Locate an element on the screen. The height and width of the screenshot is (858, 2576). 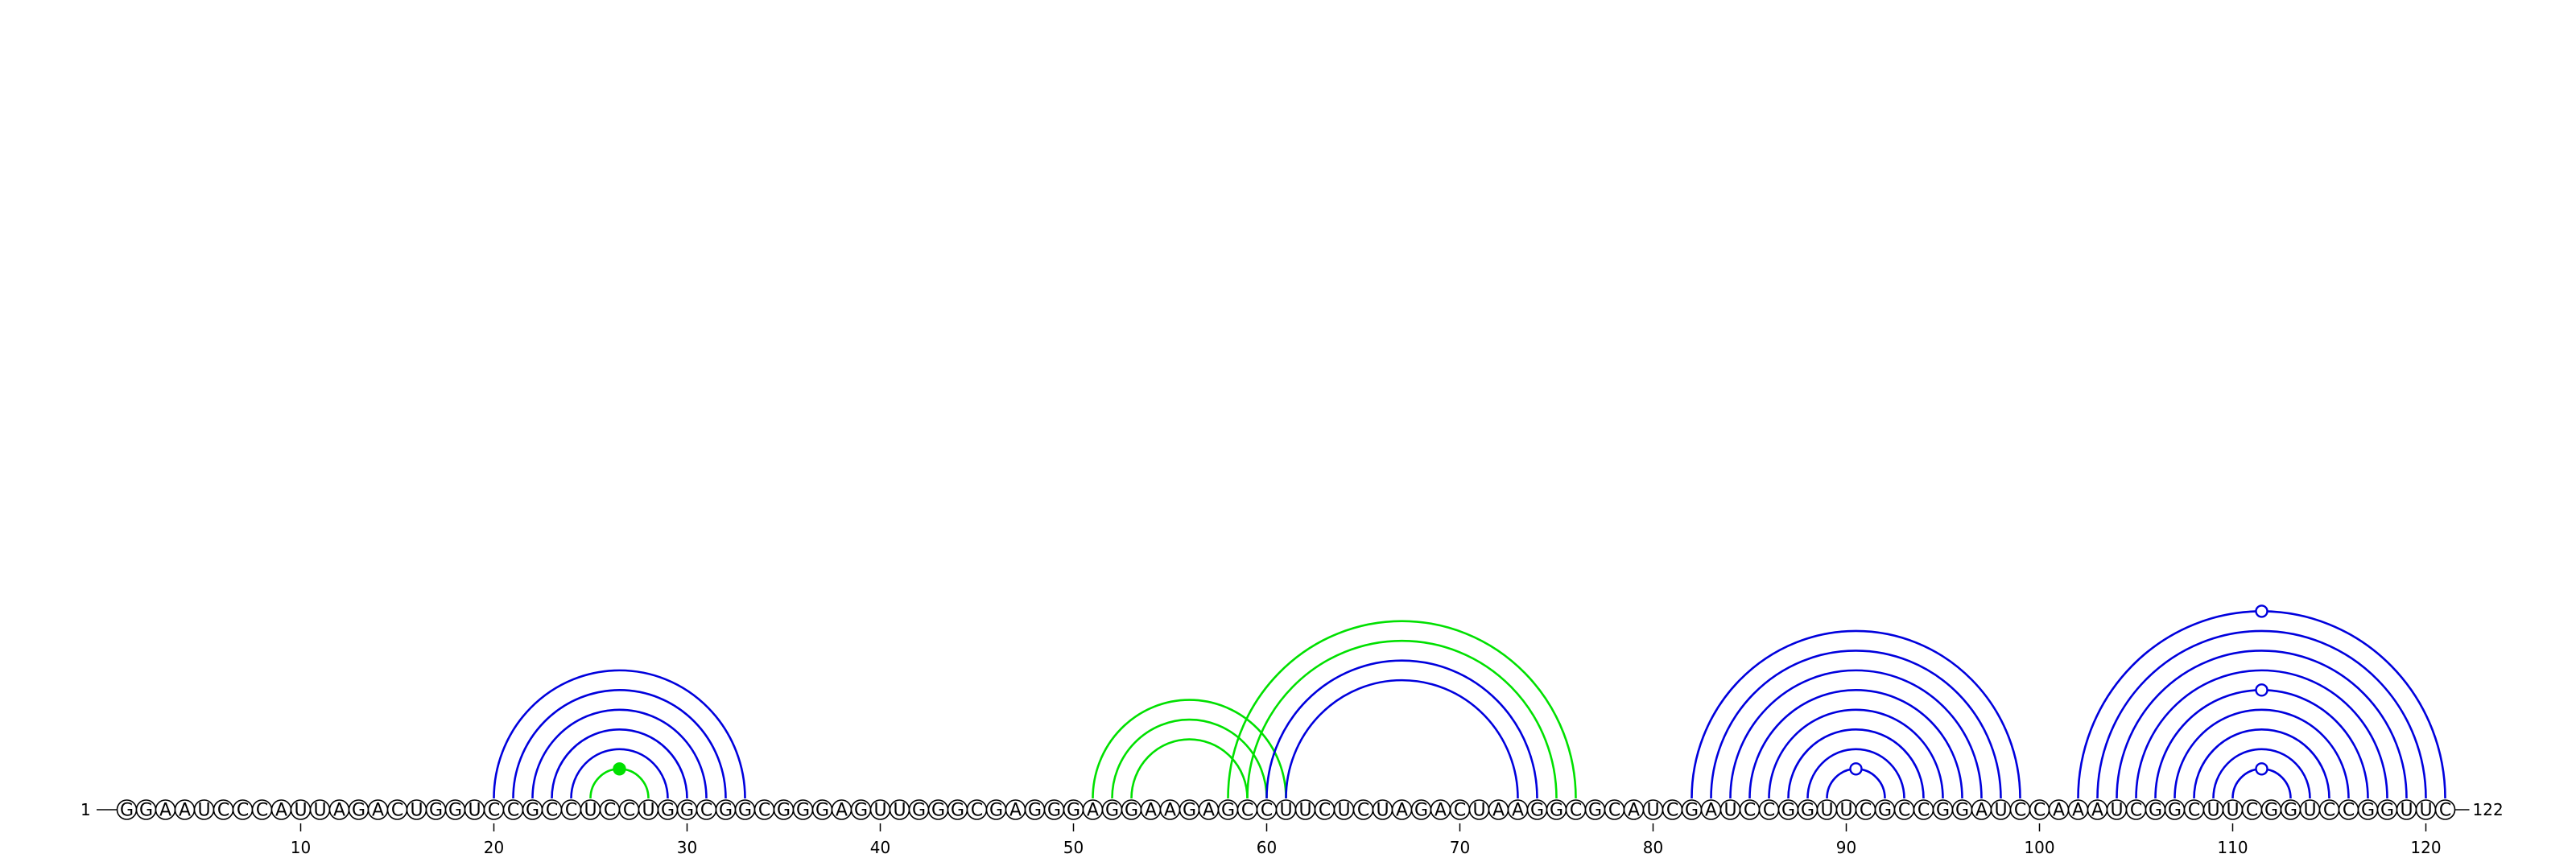
tick-label-20: 20 is located at coordinates (494, 848).